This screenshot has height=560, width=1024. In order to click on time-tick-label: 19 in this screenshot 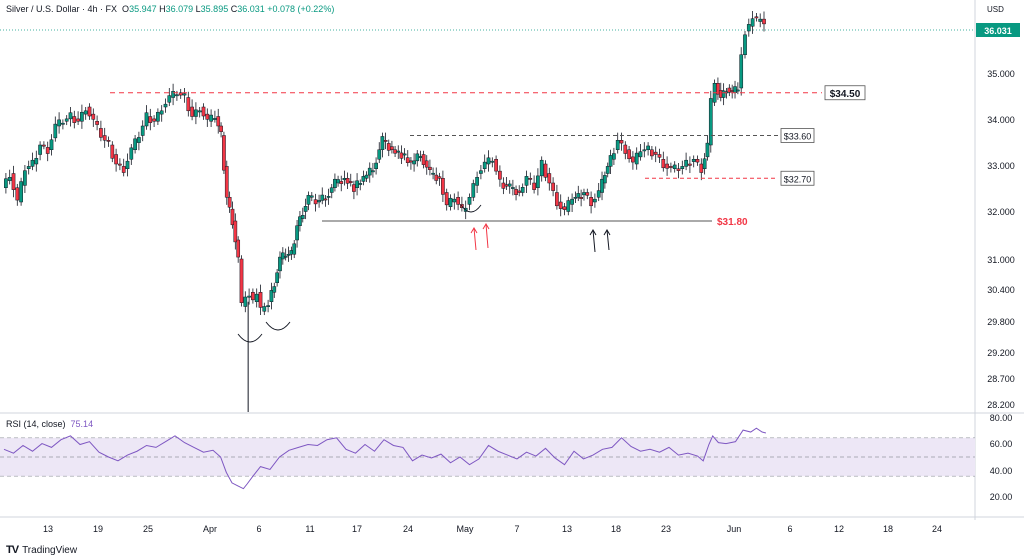, I will do `click(98, 529)`.